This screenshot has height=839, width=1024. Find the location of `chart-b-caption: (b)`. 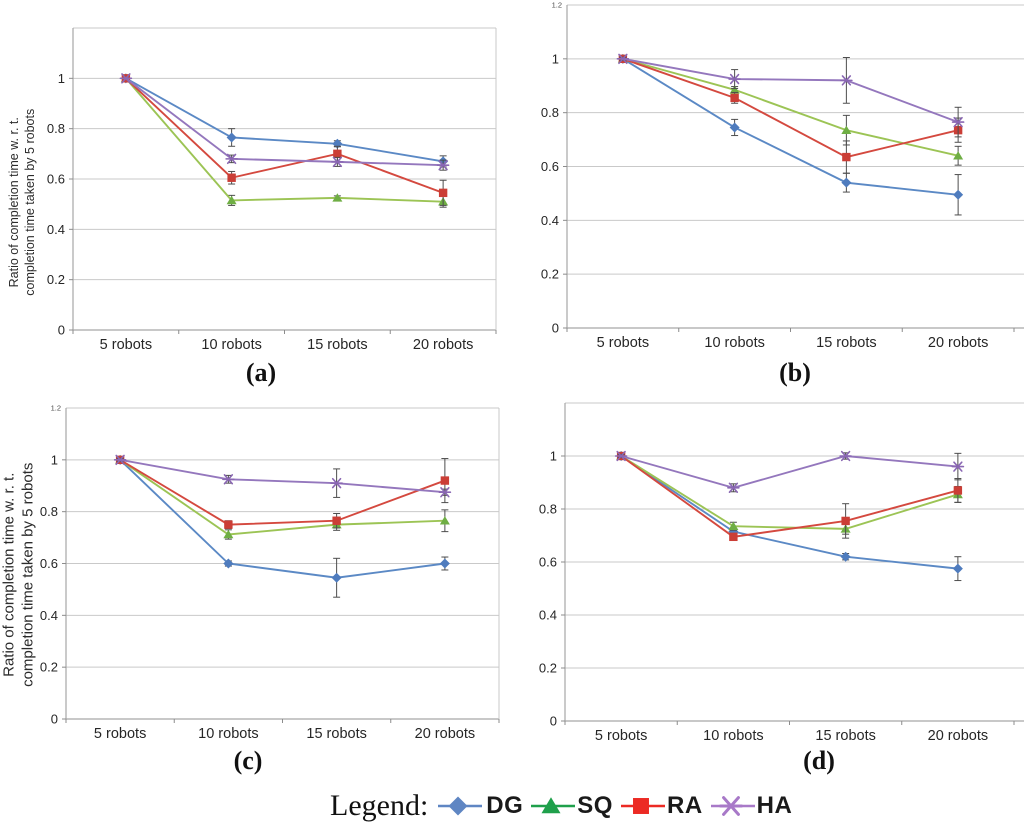

chart-b-caption: (b) is located at coordinates (795, 372).